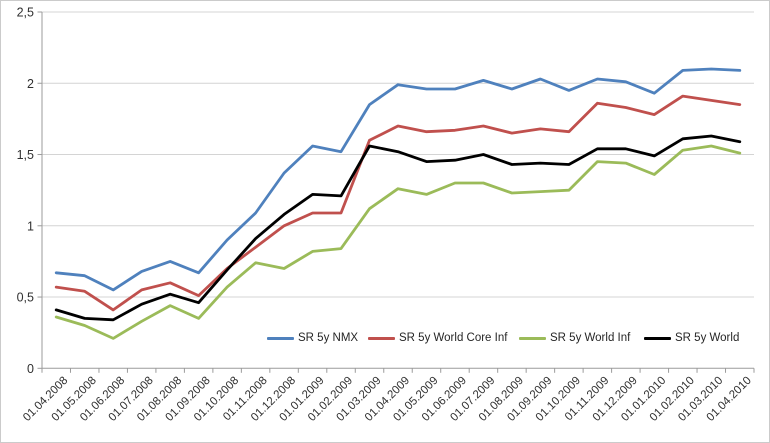 The height and width of the screenshot is (443, 770). I want to click on y-axis-label: 0,5, so click(25, 298).